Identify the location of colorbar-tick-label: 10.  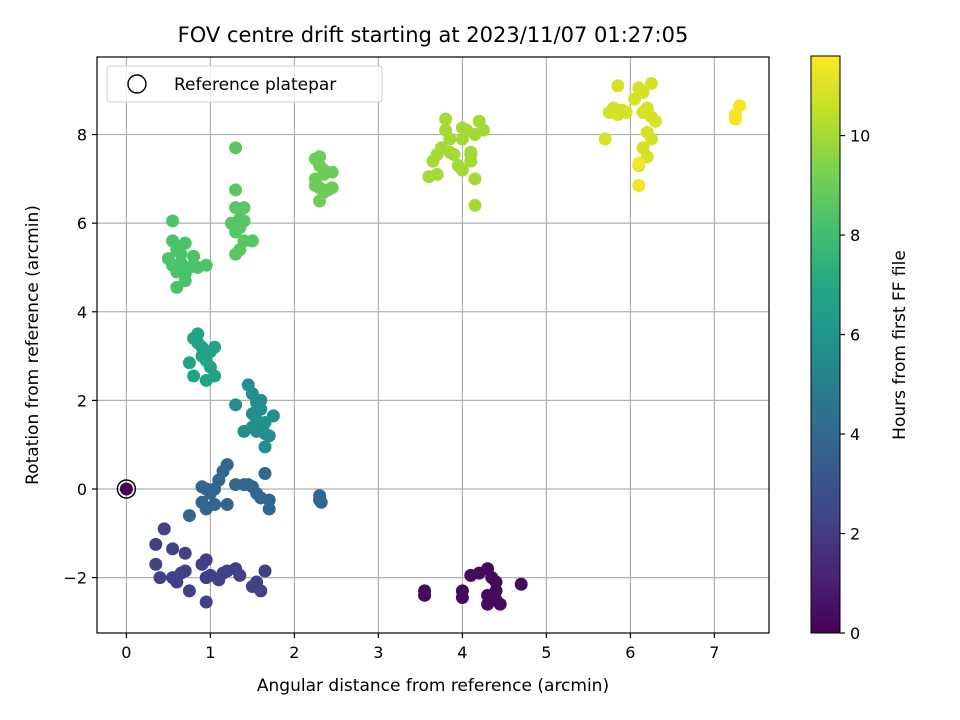
(860, 136).